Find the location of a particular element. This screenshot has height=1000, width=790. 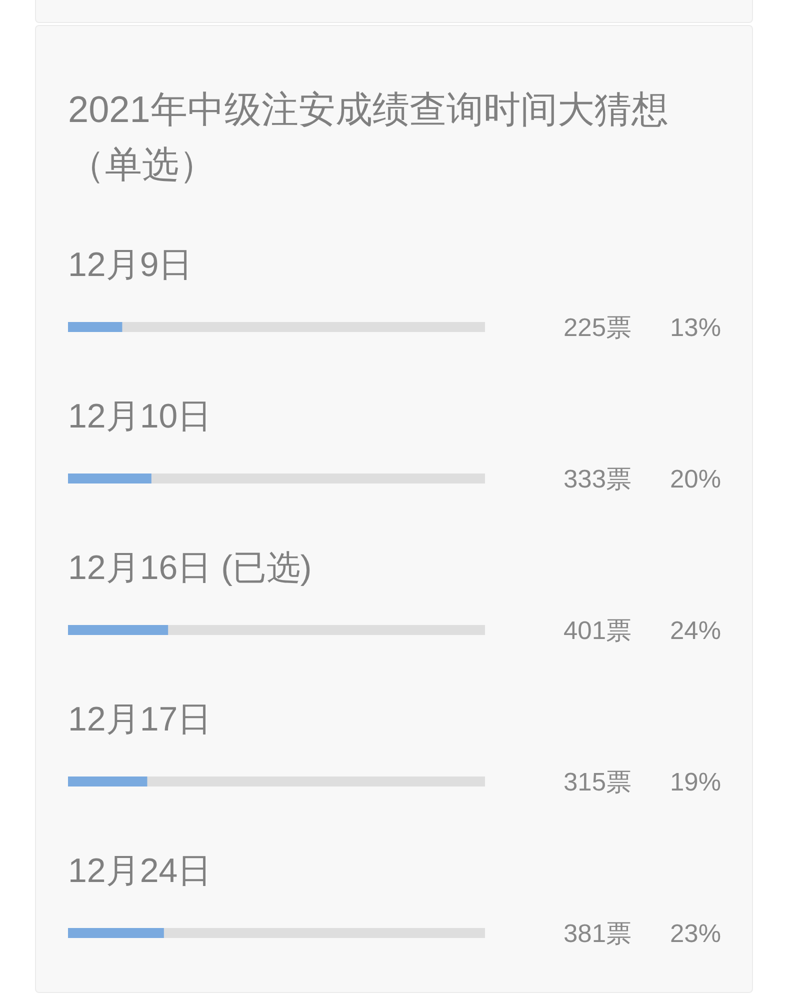

data-label: 20% is located at coordinates (695, 480).